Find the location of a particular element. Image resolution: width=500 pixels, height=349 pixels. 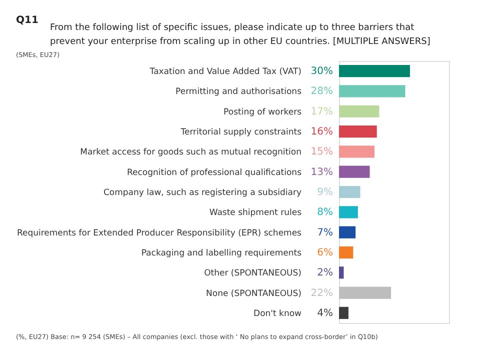

y-tick-label: Other (SPONTANEOUS) is located at coordinates (253, 273).